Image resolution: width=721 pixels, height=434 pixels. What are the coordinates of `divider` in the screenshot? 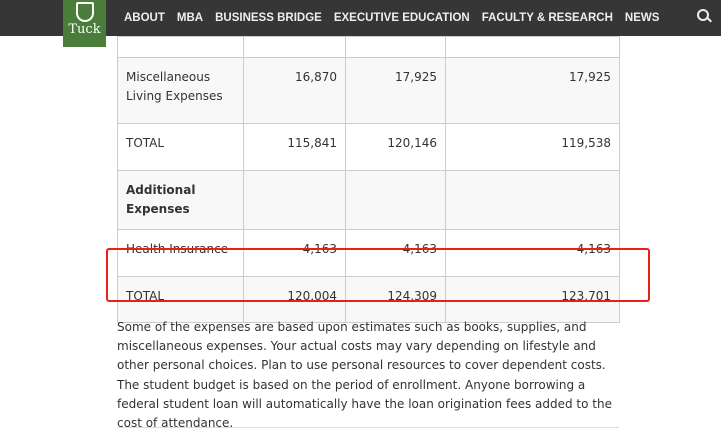 It's located at (368, 427).